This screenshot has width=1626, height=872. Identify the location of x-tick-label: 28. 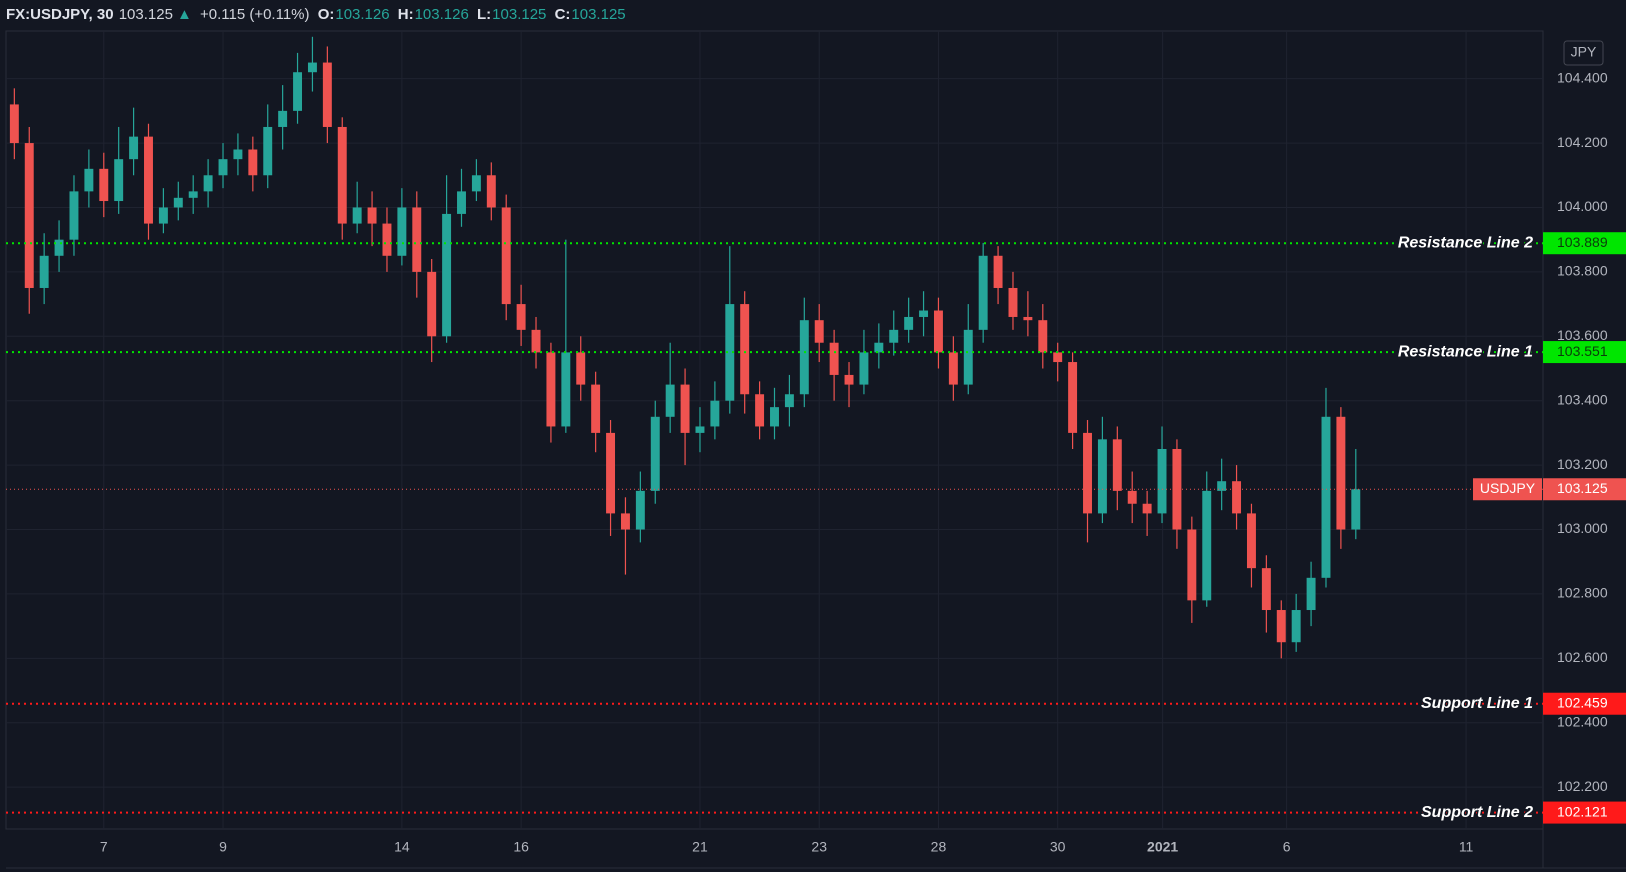
(939, 847).